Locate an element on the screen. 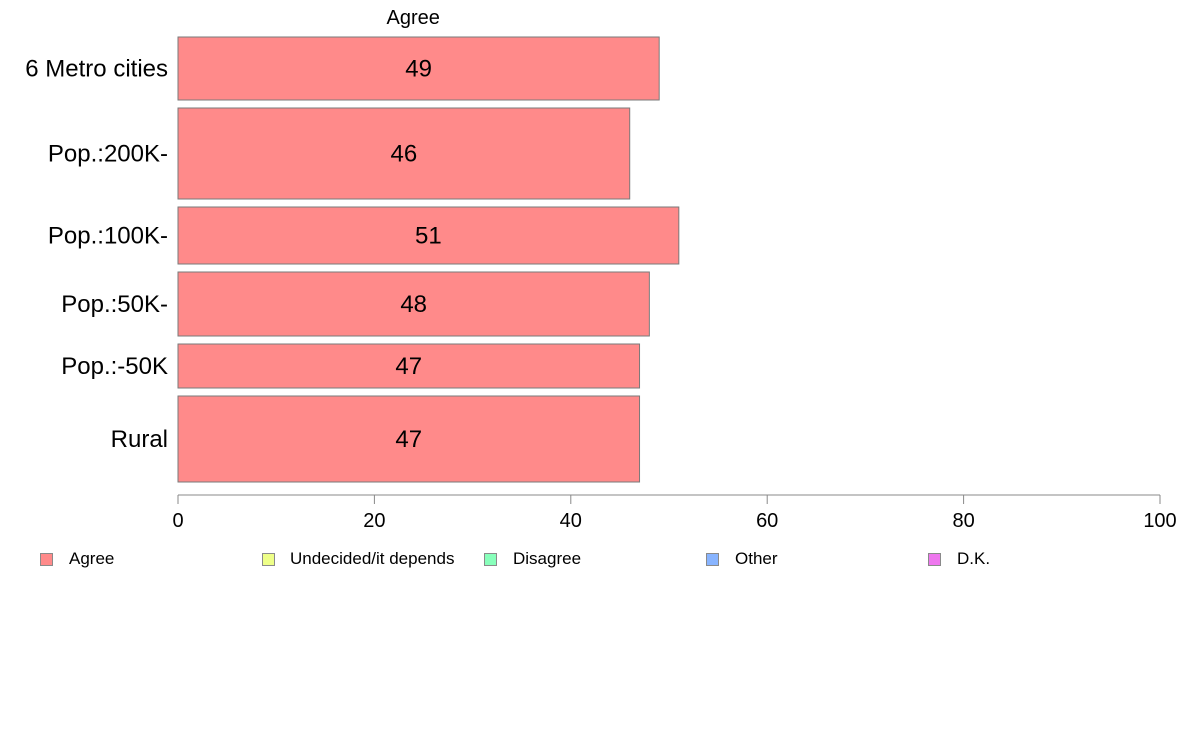 This screenshot has width=1188, height=736. x-tick-label: 0 is located at coordinates (177, 521).